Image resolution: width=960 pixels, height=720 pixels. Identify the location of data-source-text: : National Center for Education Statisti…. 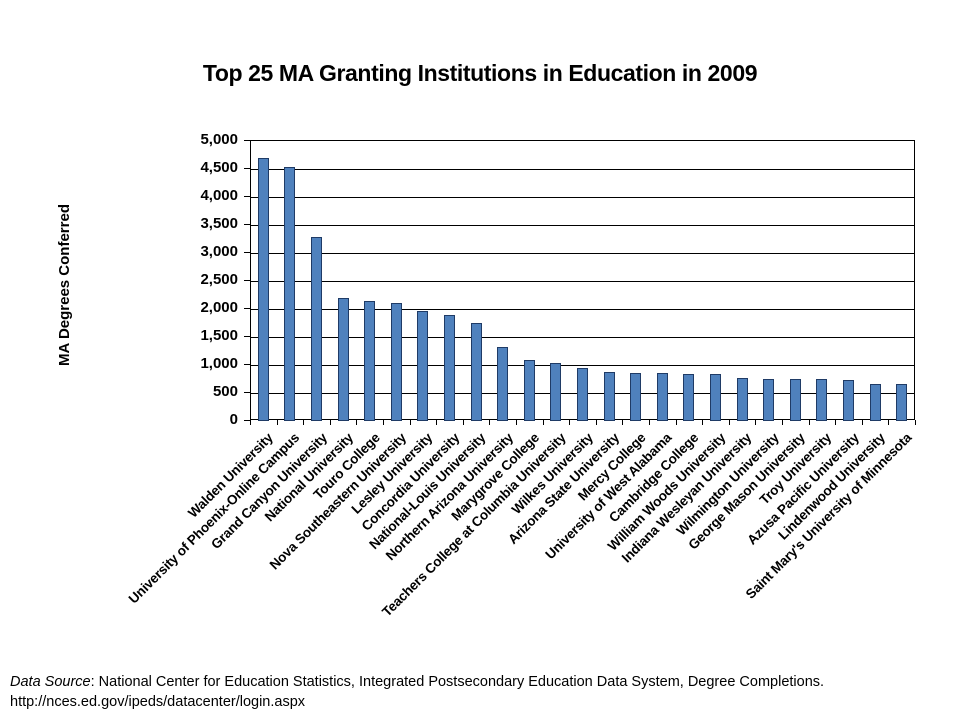
(457, 682).